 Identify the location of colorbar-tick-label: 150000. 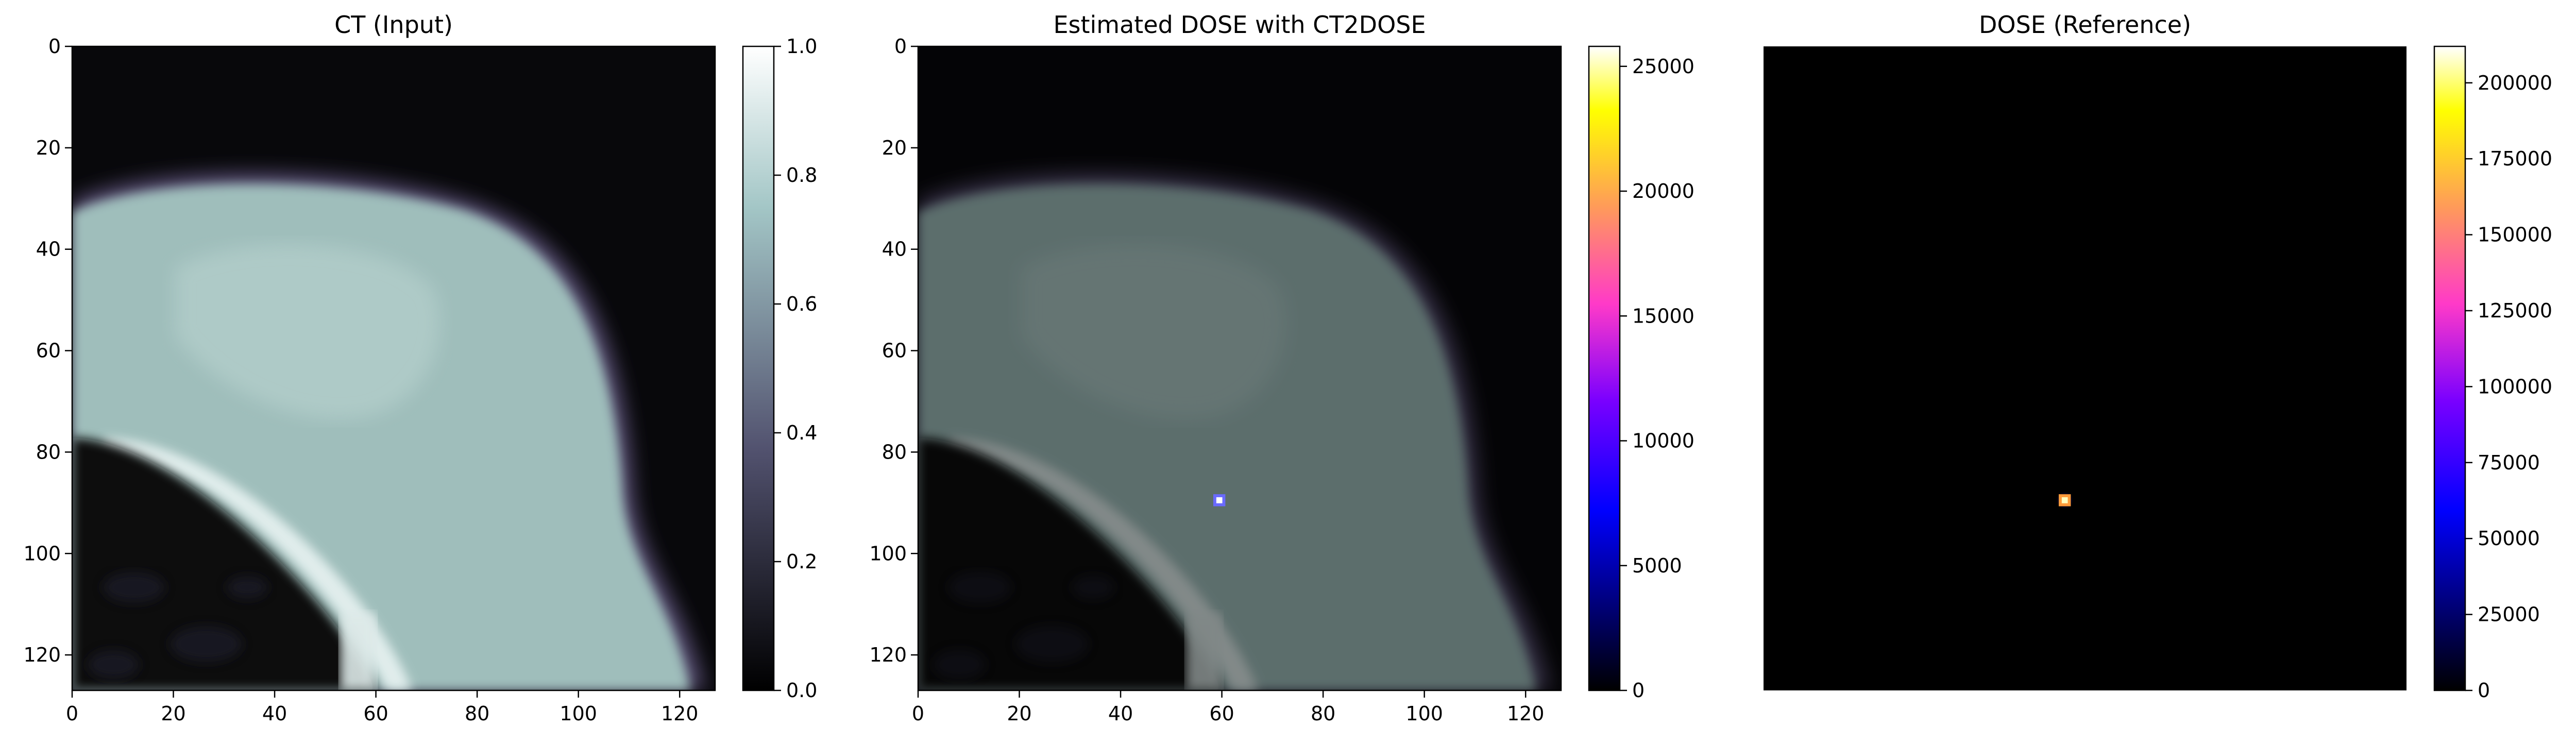
(2515, 235).